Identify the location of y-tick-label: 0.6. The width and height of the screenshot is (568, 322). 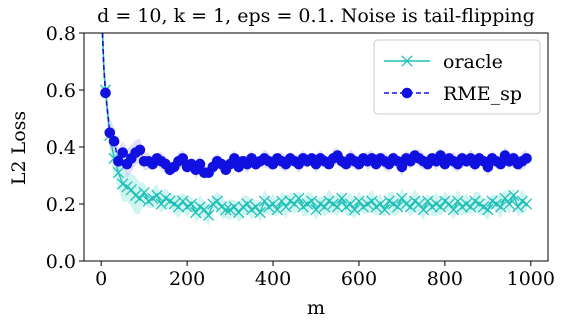
(61, 91).